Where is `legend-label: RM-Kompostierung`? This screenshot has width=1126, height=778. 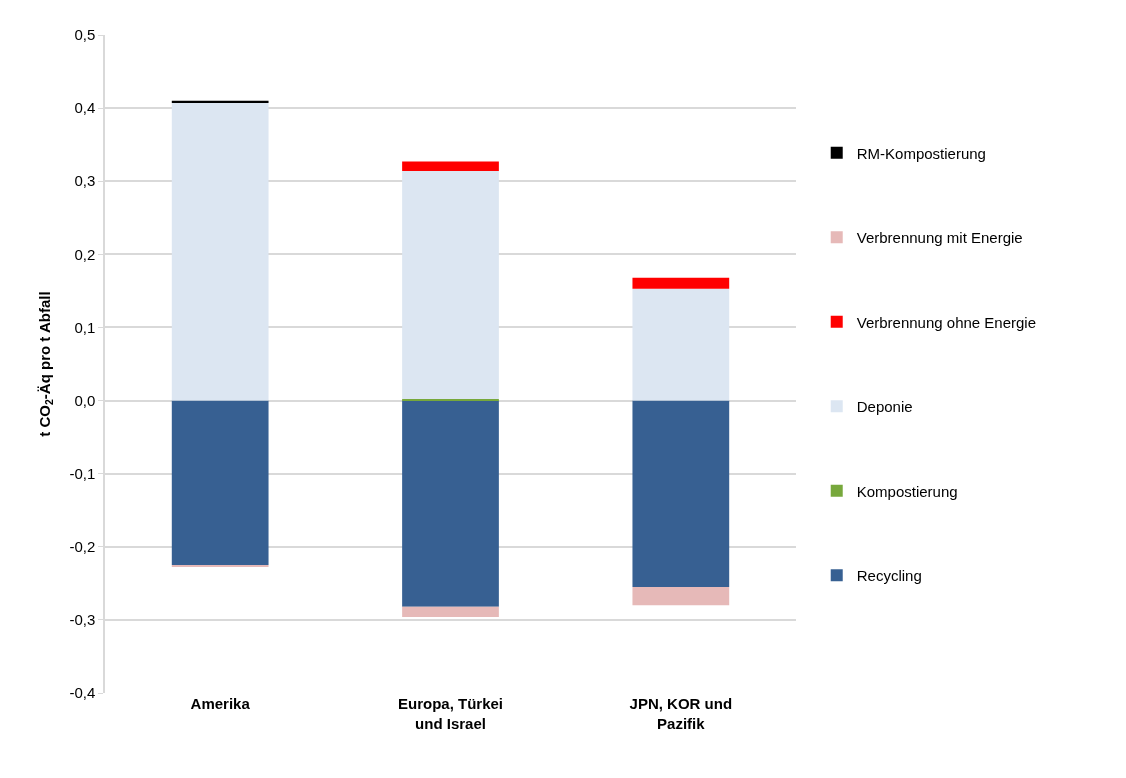 legend-label: RM-Kompostierung is located at coordinates (921, 153).